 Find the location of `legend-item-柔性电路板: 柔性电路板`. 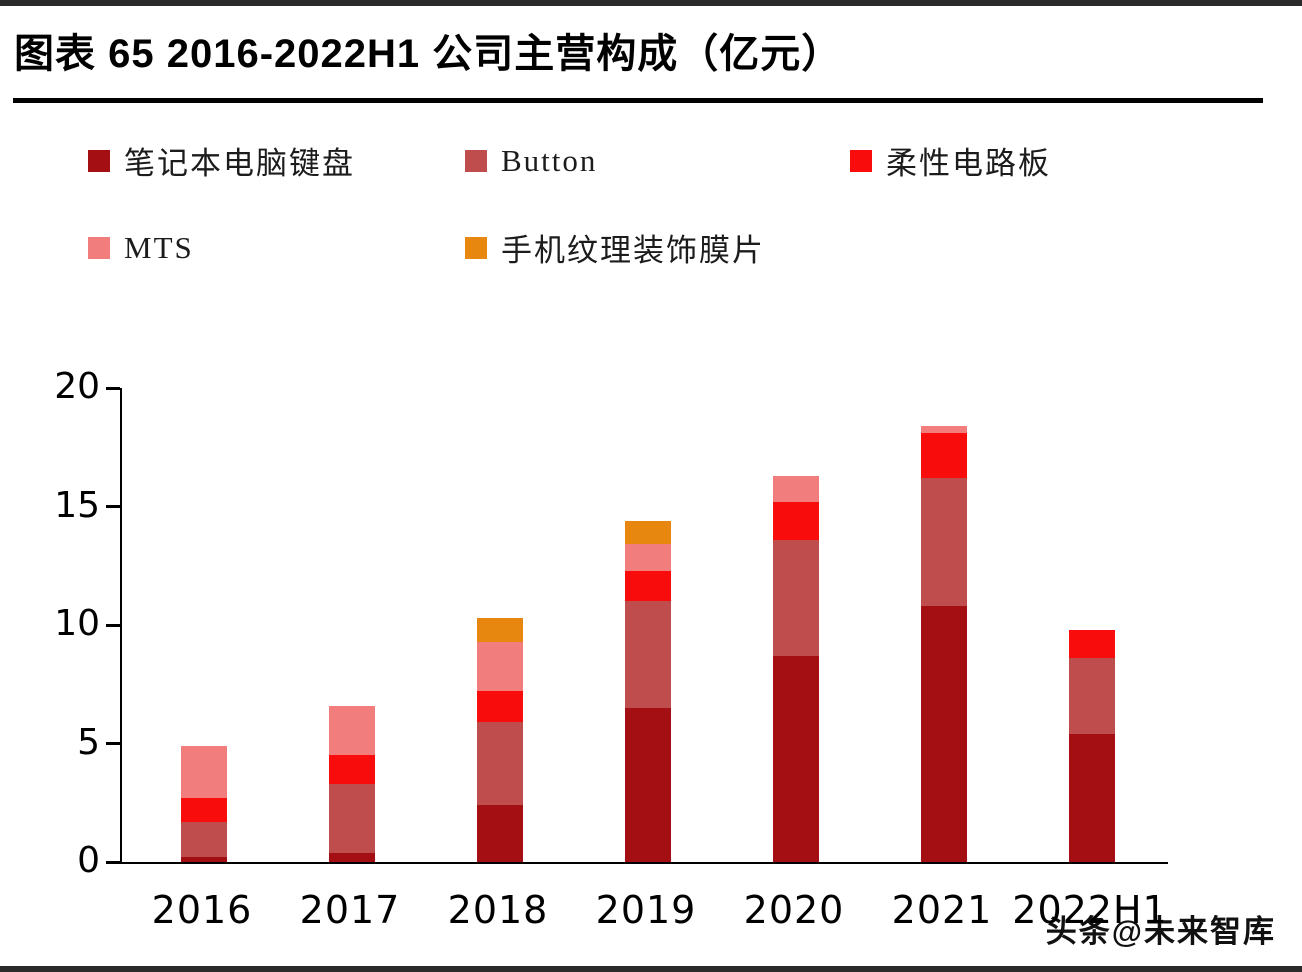

legend-item-柔性电路板: 柔性电路板 is located at coordinates (950, 160).